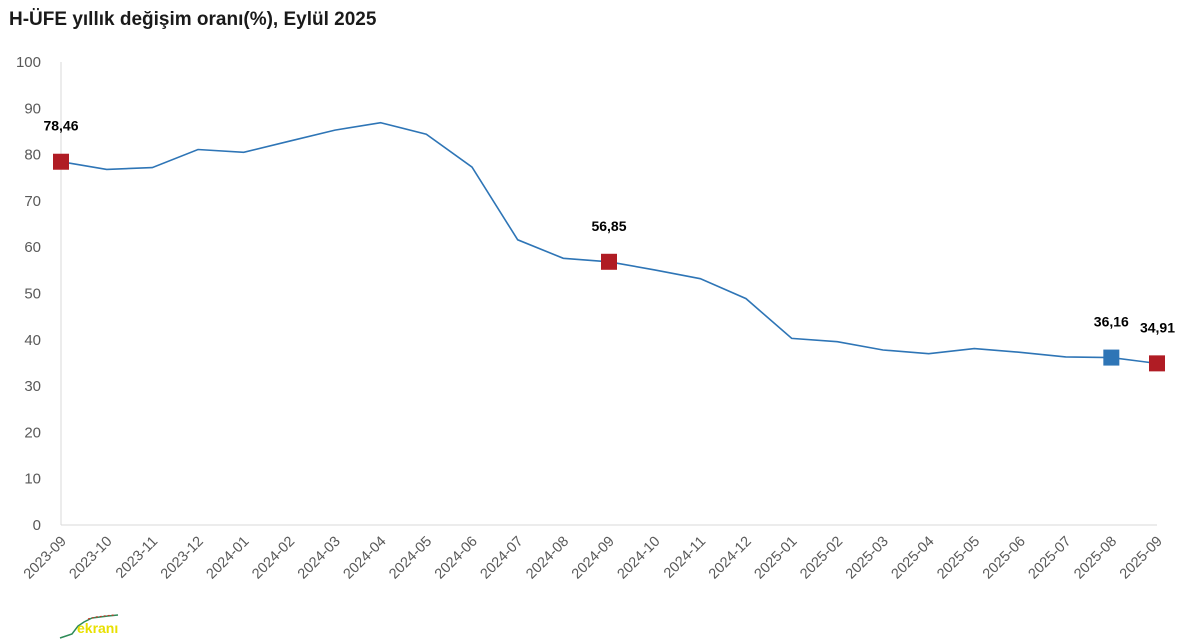 The width and height of the screenshot is (1194, 642). I want to click on data-label: 56,85, so click(608, 226).